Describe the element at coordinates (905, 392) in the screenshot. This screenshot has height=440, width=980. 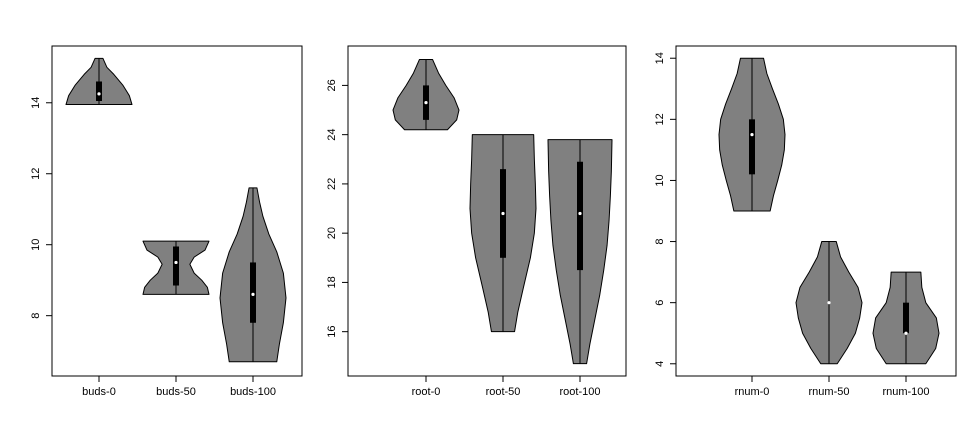
I see `x-tick-label: rnum-100` at that location.